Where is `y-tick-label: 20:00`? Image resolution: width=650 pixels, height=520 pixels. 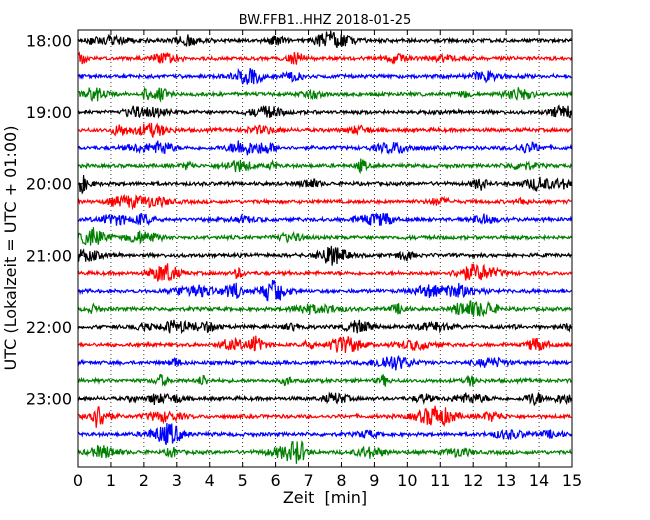
y-tick-label: 20:00 is located at coordinates (49, 184).